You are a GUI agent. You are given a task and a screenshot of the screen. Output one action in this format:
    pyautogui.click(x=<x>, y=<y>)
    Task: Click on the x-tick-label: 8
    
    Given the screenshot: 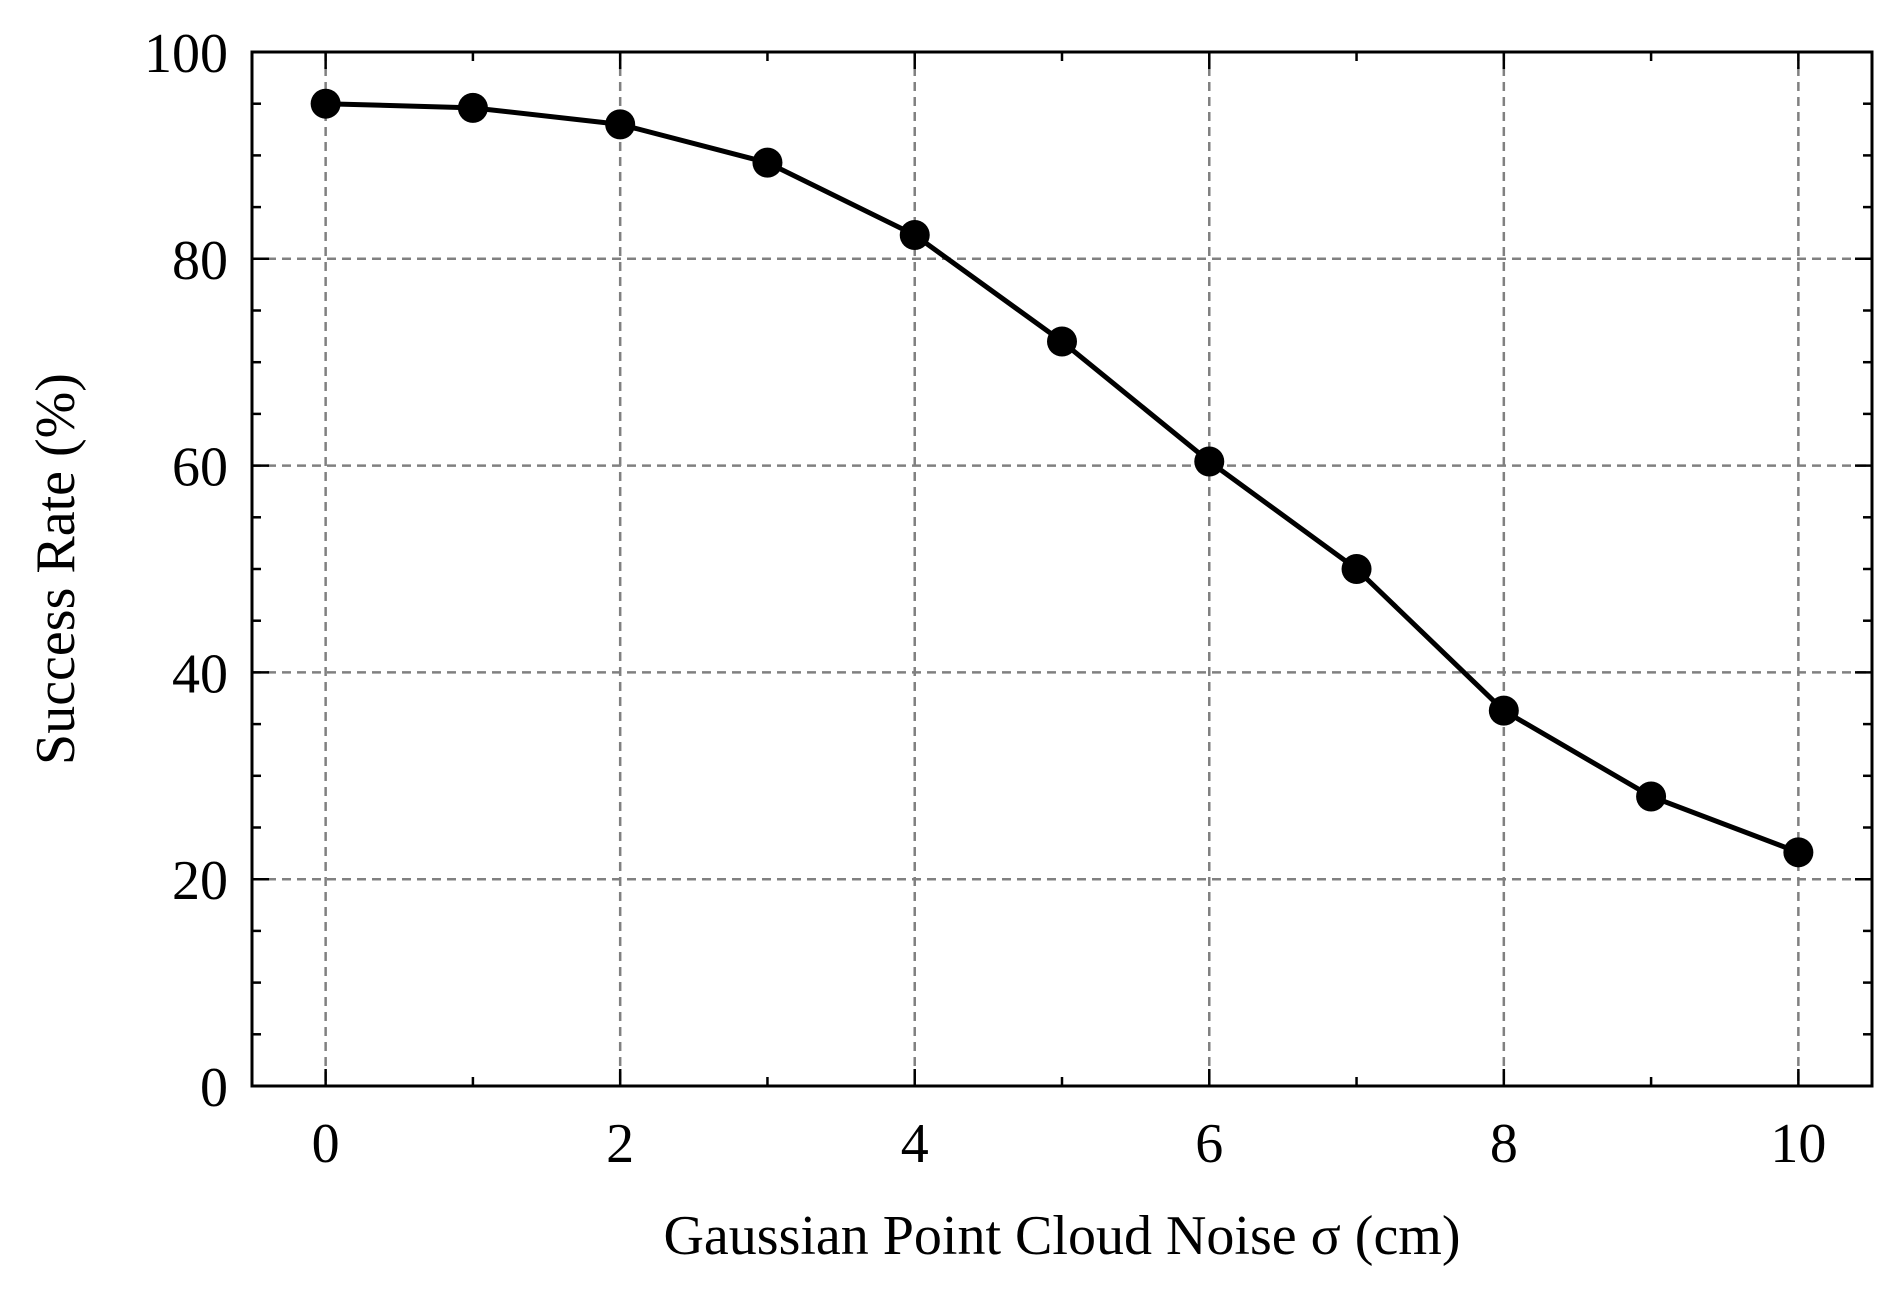 What is the action you would take?
    pyautogui.click(x=1504, y=1144)
    